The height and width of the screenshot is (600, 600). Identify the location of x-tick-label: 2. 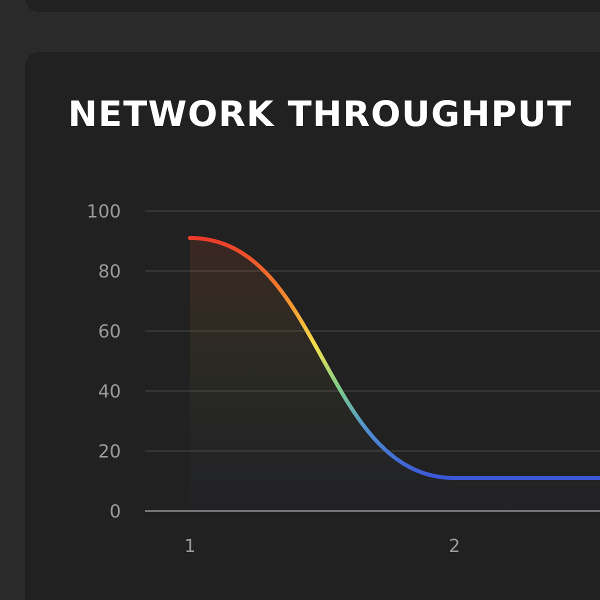
(454, 546).